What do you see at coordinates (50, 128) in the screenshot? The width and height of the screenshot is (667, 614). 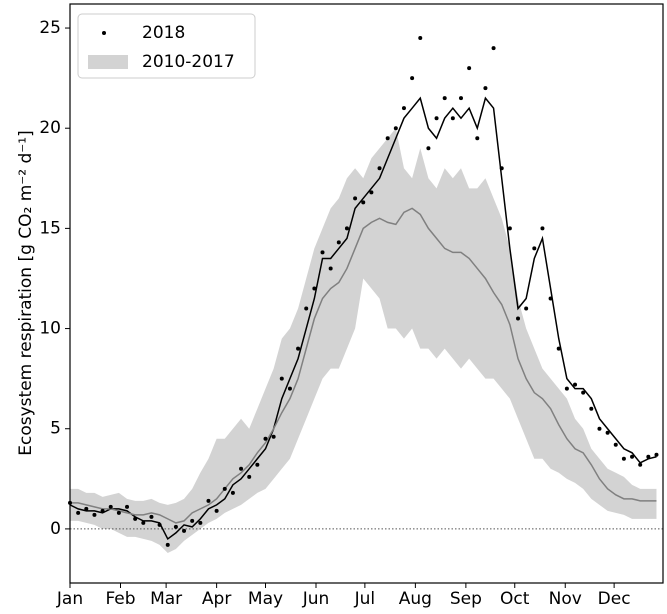 I see `y-tick-label: 20` at bounding box center [50, 128].